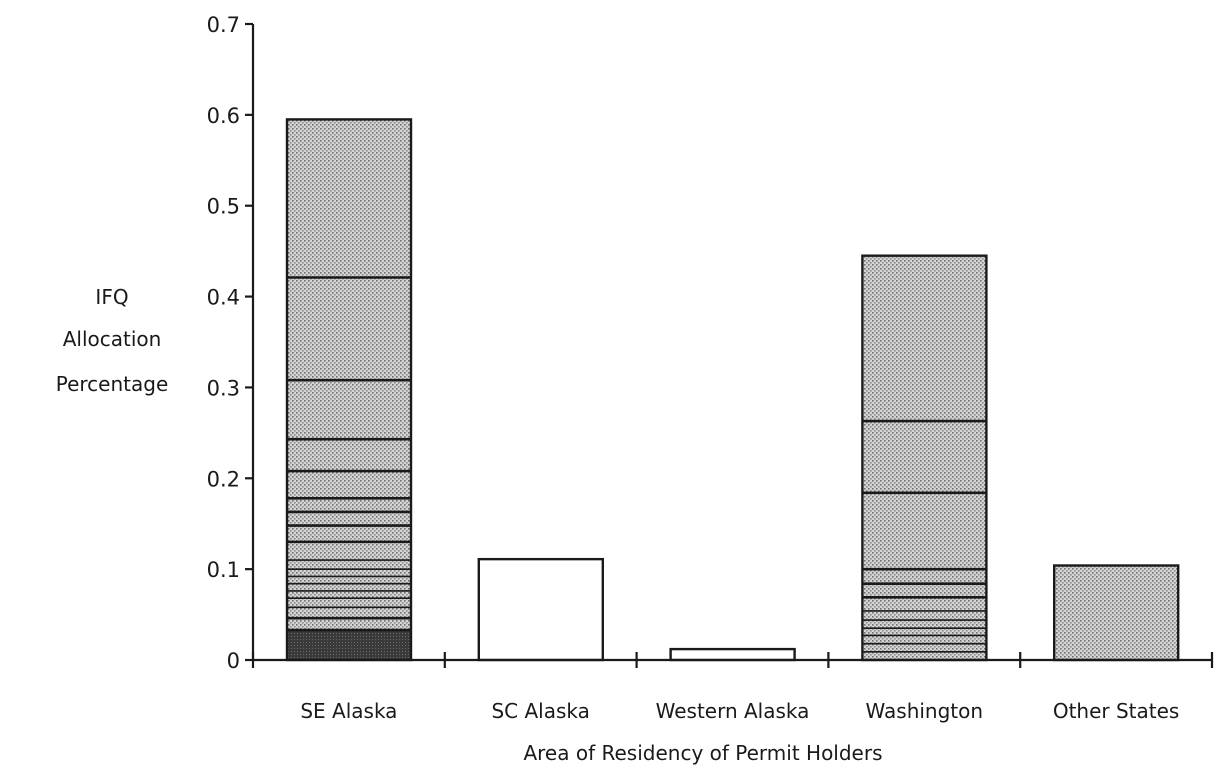 The width and height of the screenshot is (1224, 774). I want to click on y-tick-label: 0.7, so click(223, 25).